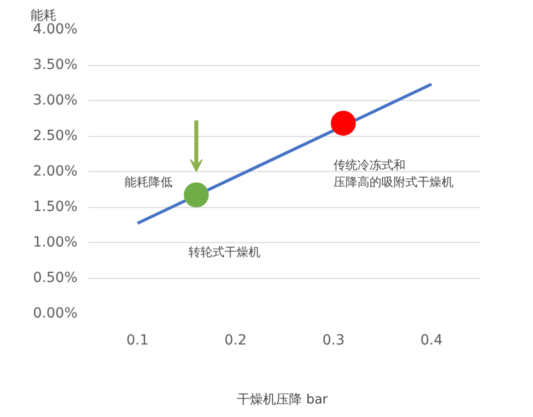 The height and width of the screenshot is (417, 533). What do you see at coordinates (224, 251) in the screenshot?
I see `annotation: 转轮式干燥机` at bounding box center [224, 251].